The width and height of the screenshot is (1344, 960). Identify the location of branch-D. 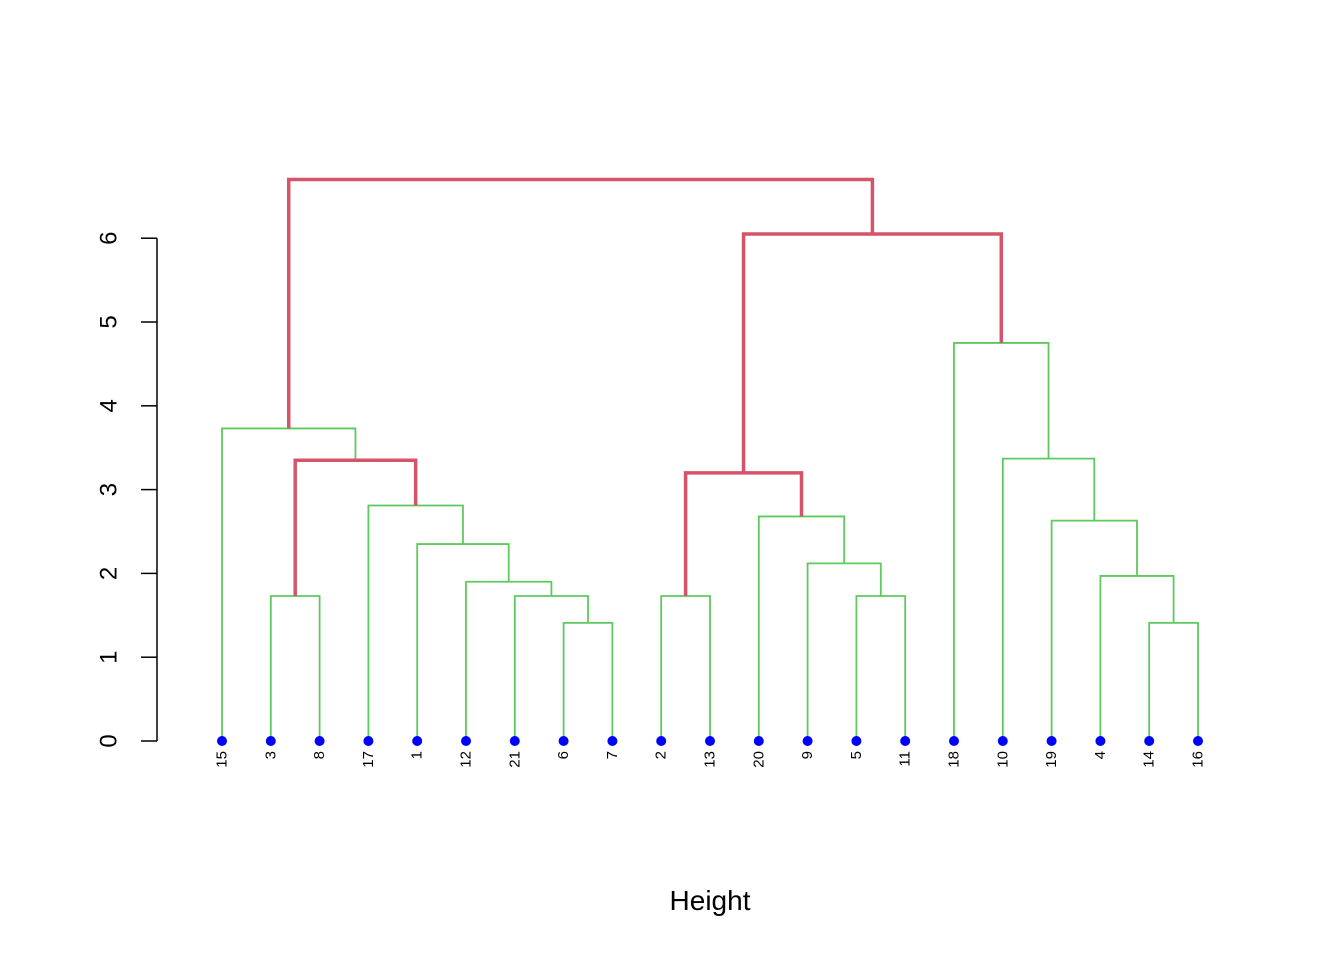
(551, 668).